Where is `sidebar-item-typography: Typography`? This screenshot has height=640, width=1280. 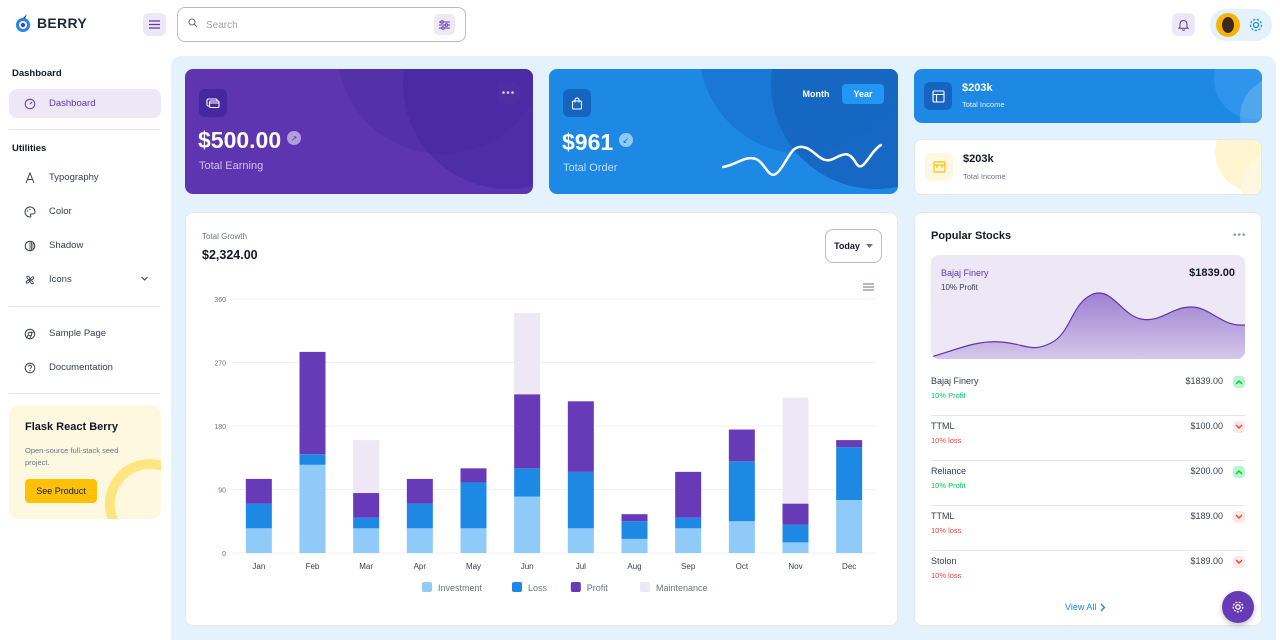 sidebar-item-typography: Typography is located at coordinates (85, 177).